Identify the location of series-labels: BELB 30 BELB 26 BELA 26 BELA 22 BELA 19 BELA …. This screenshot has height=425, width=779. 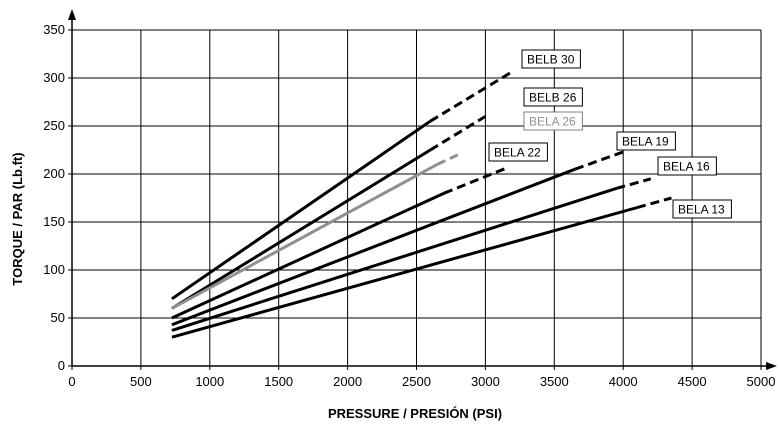
(610, 134).